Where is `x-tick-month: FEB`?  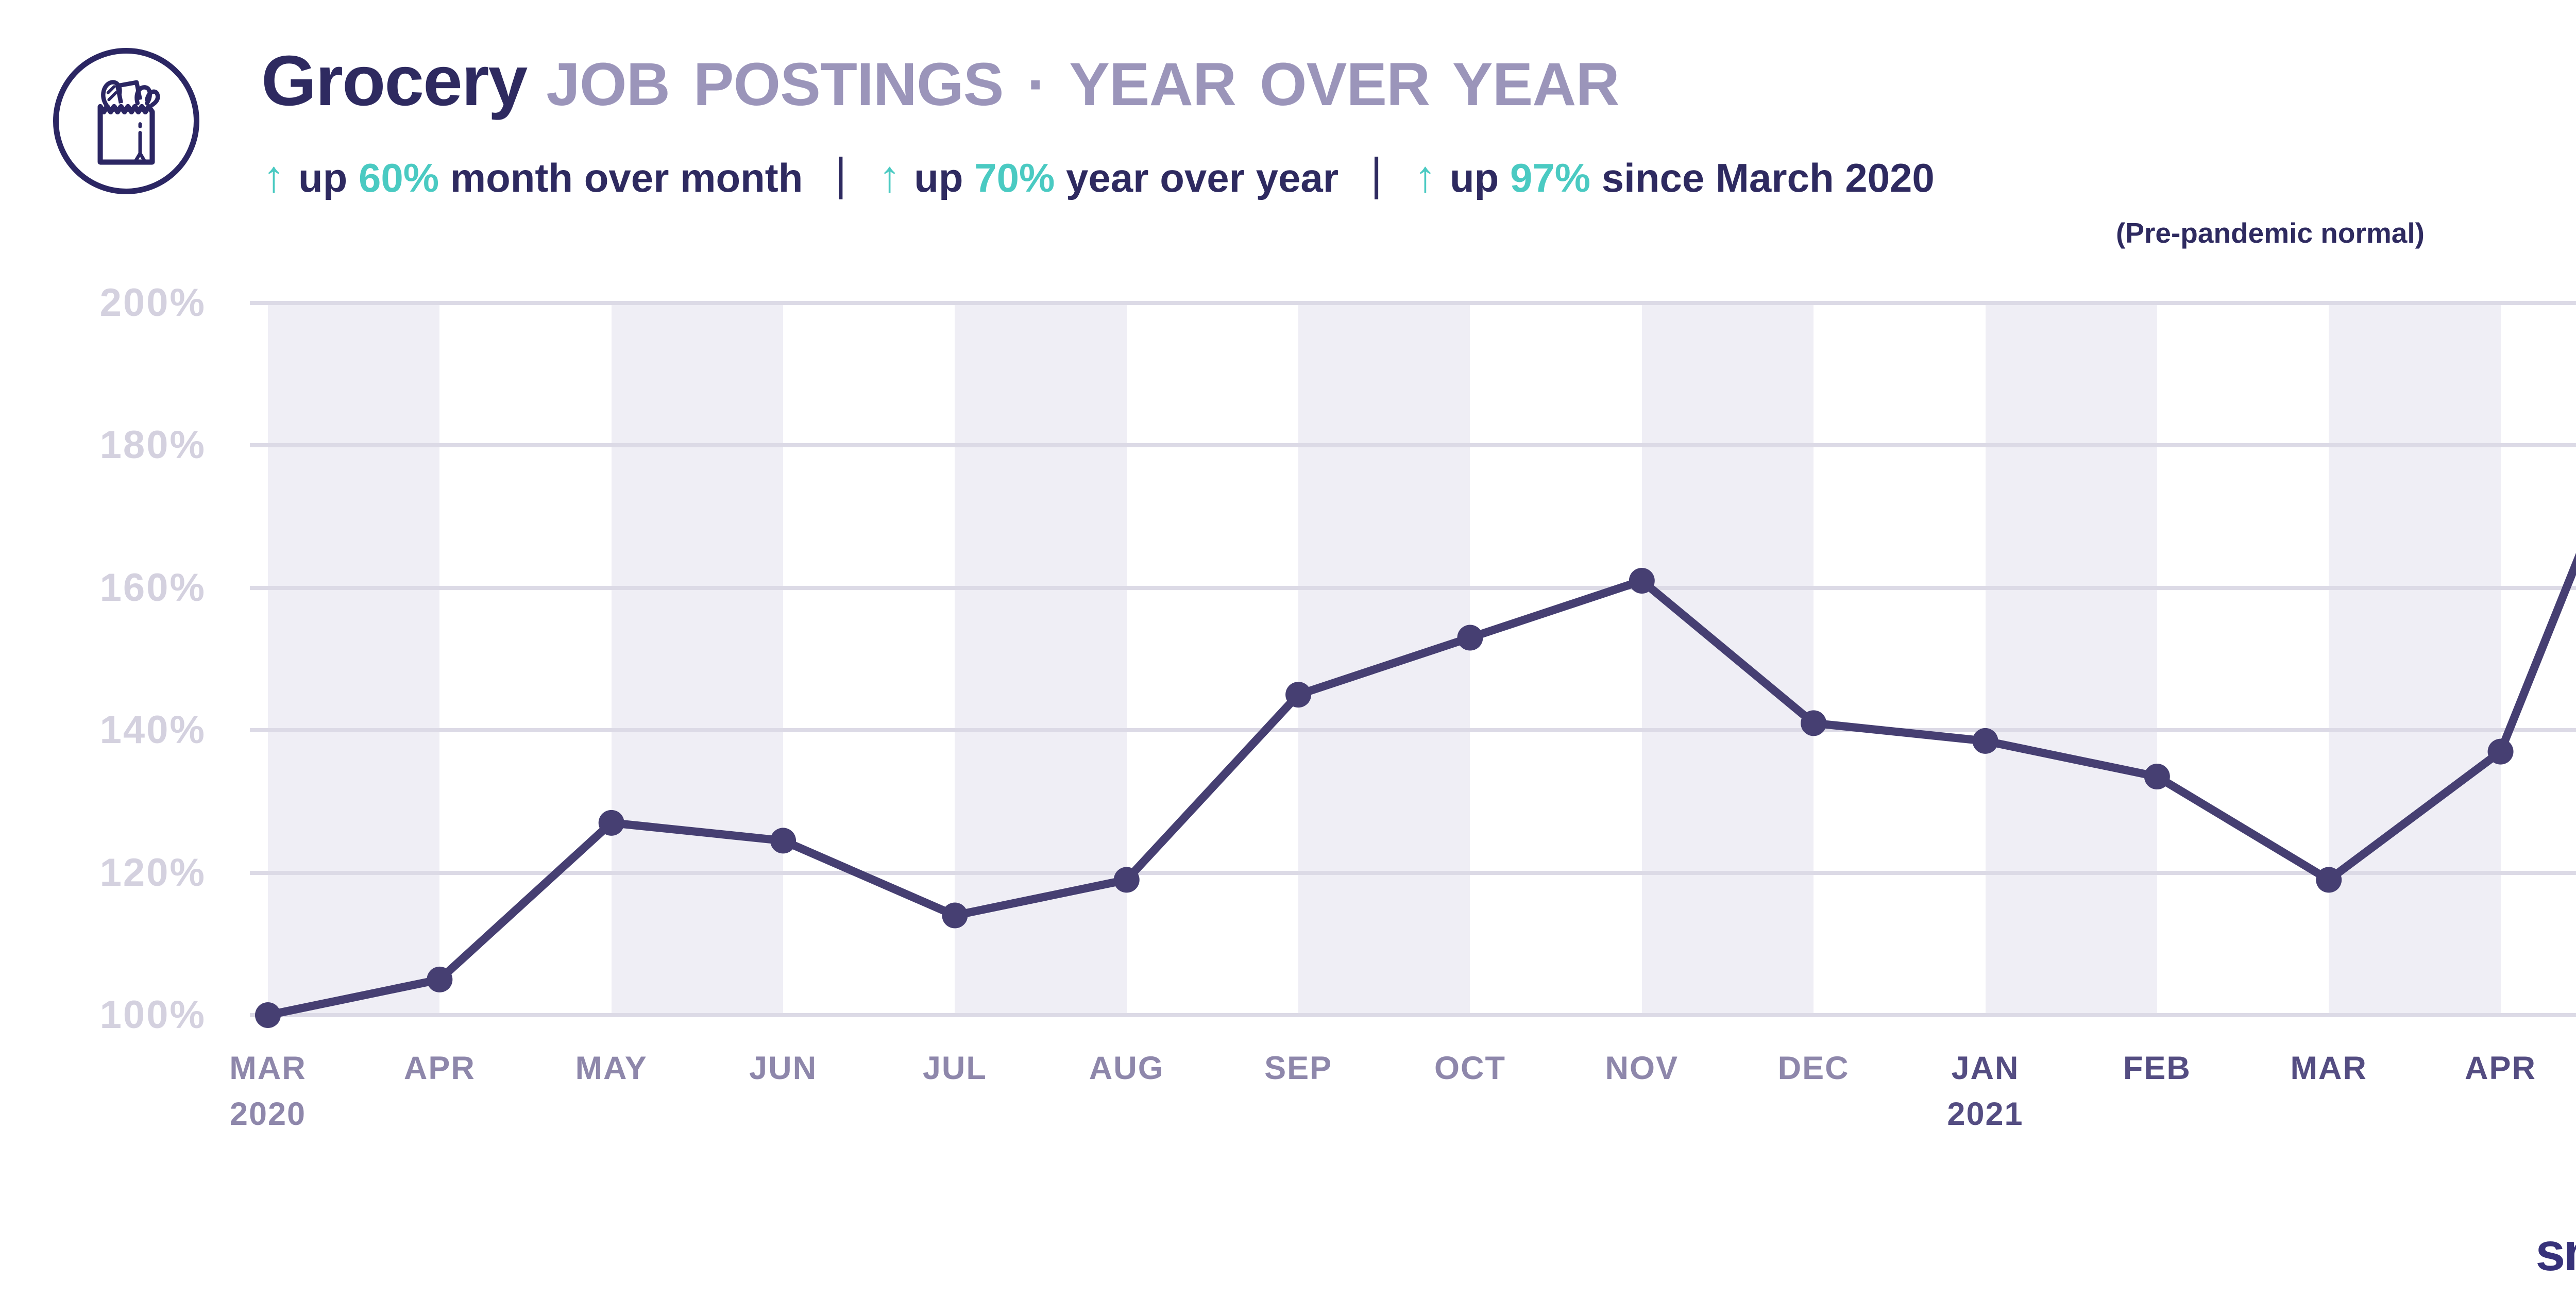 x-tick-month: FEB is located at coordinates (2157, 1068).